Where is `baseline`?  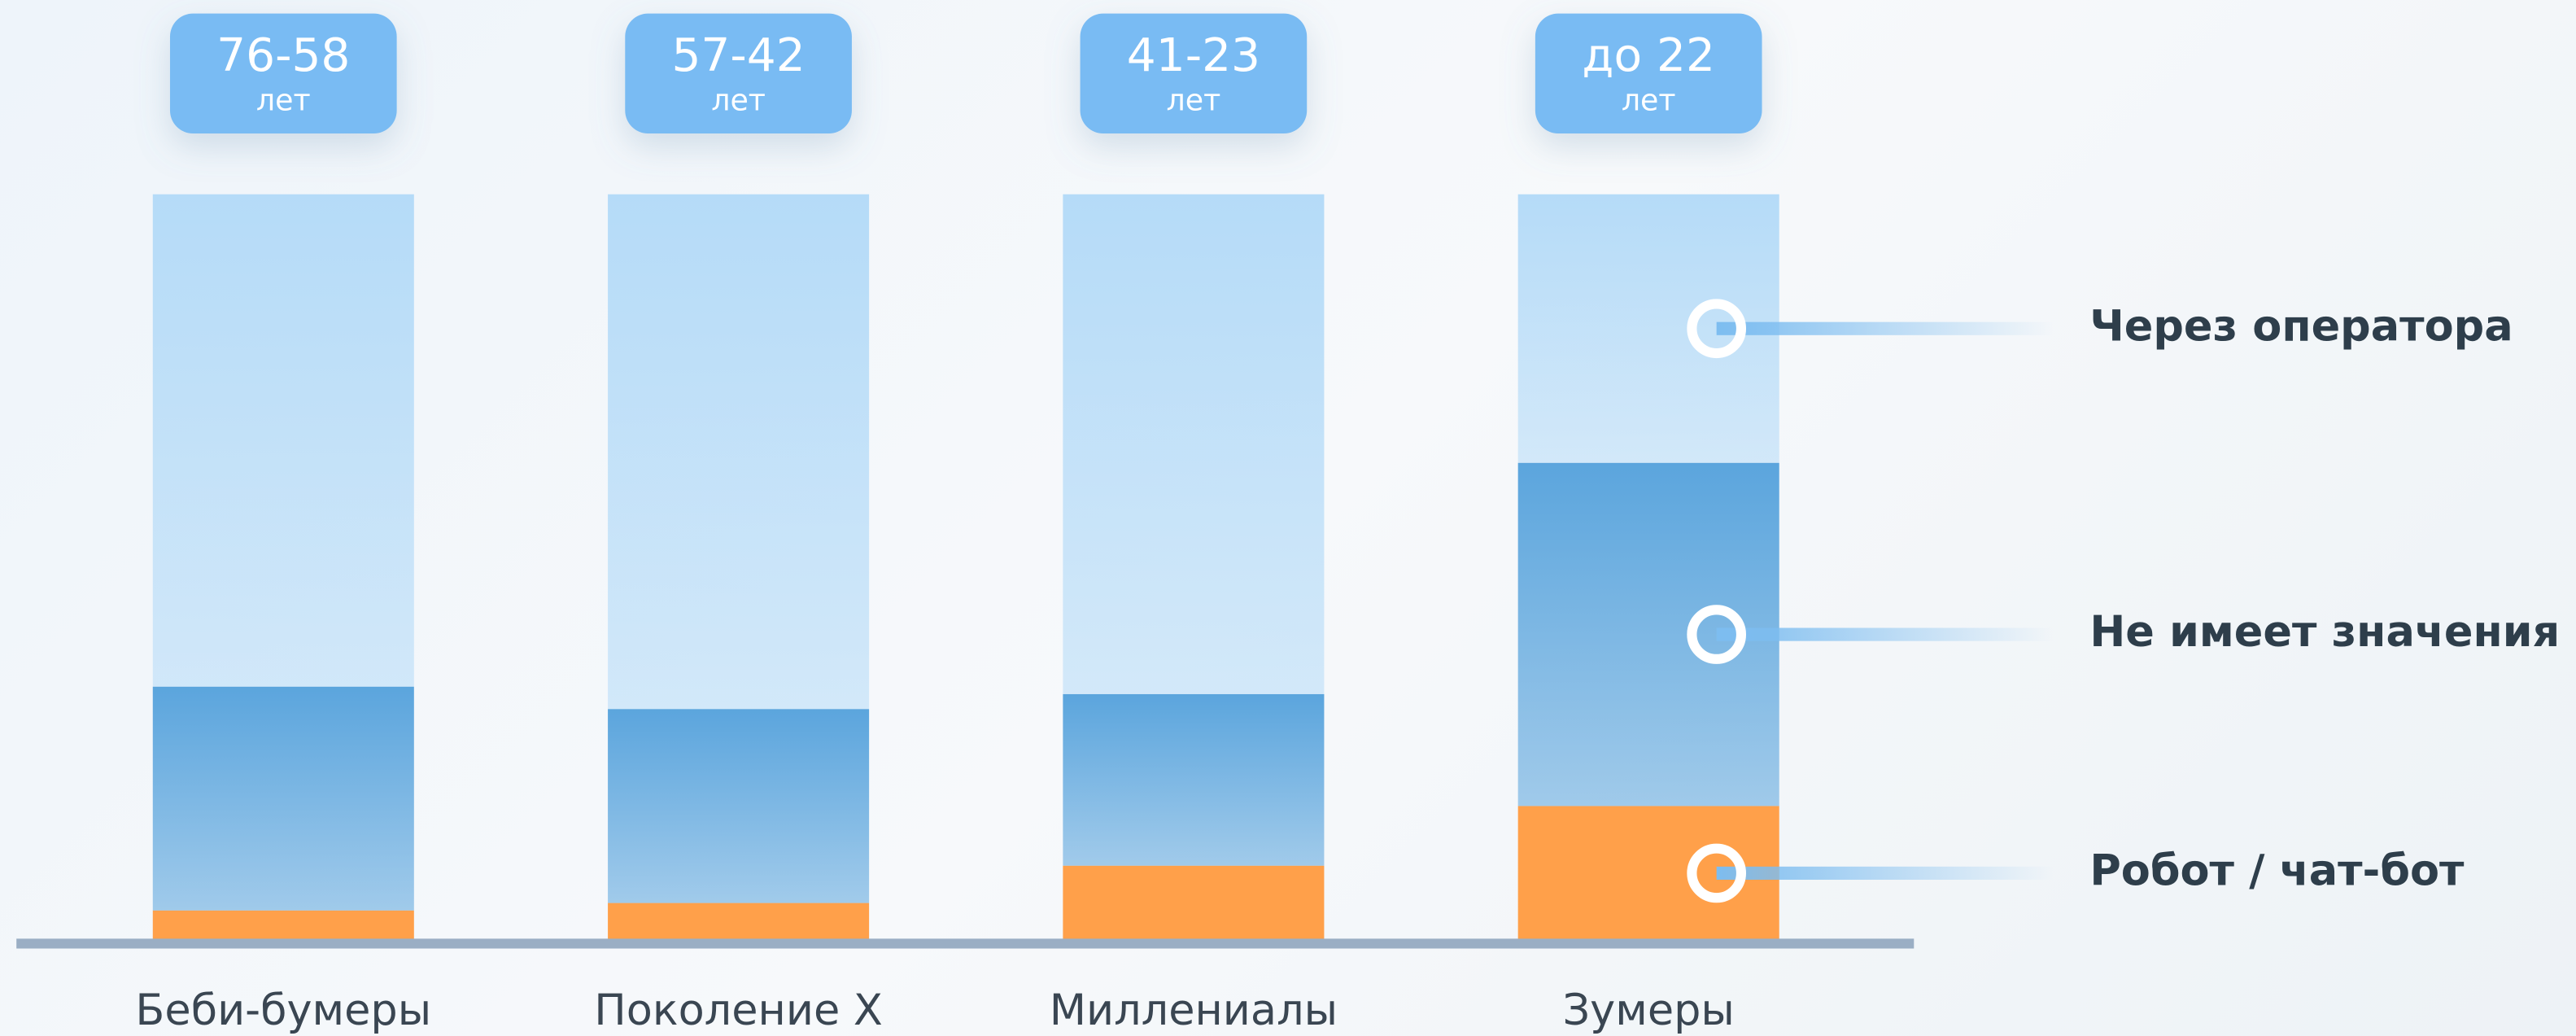 baseline is located at coordinates (965, 943).